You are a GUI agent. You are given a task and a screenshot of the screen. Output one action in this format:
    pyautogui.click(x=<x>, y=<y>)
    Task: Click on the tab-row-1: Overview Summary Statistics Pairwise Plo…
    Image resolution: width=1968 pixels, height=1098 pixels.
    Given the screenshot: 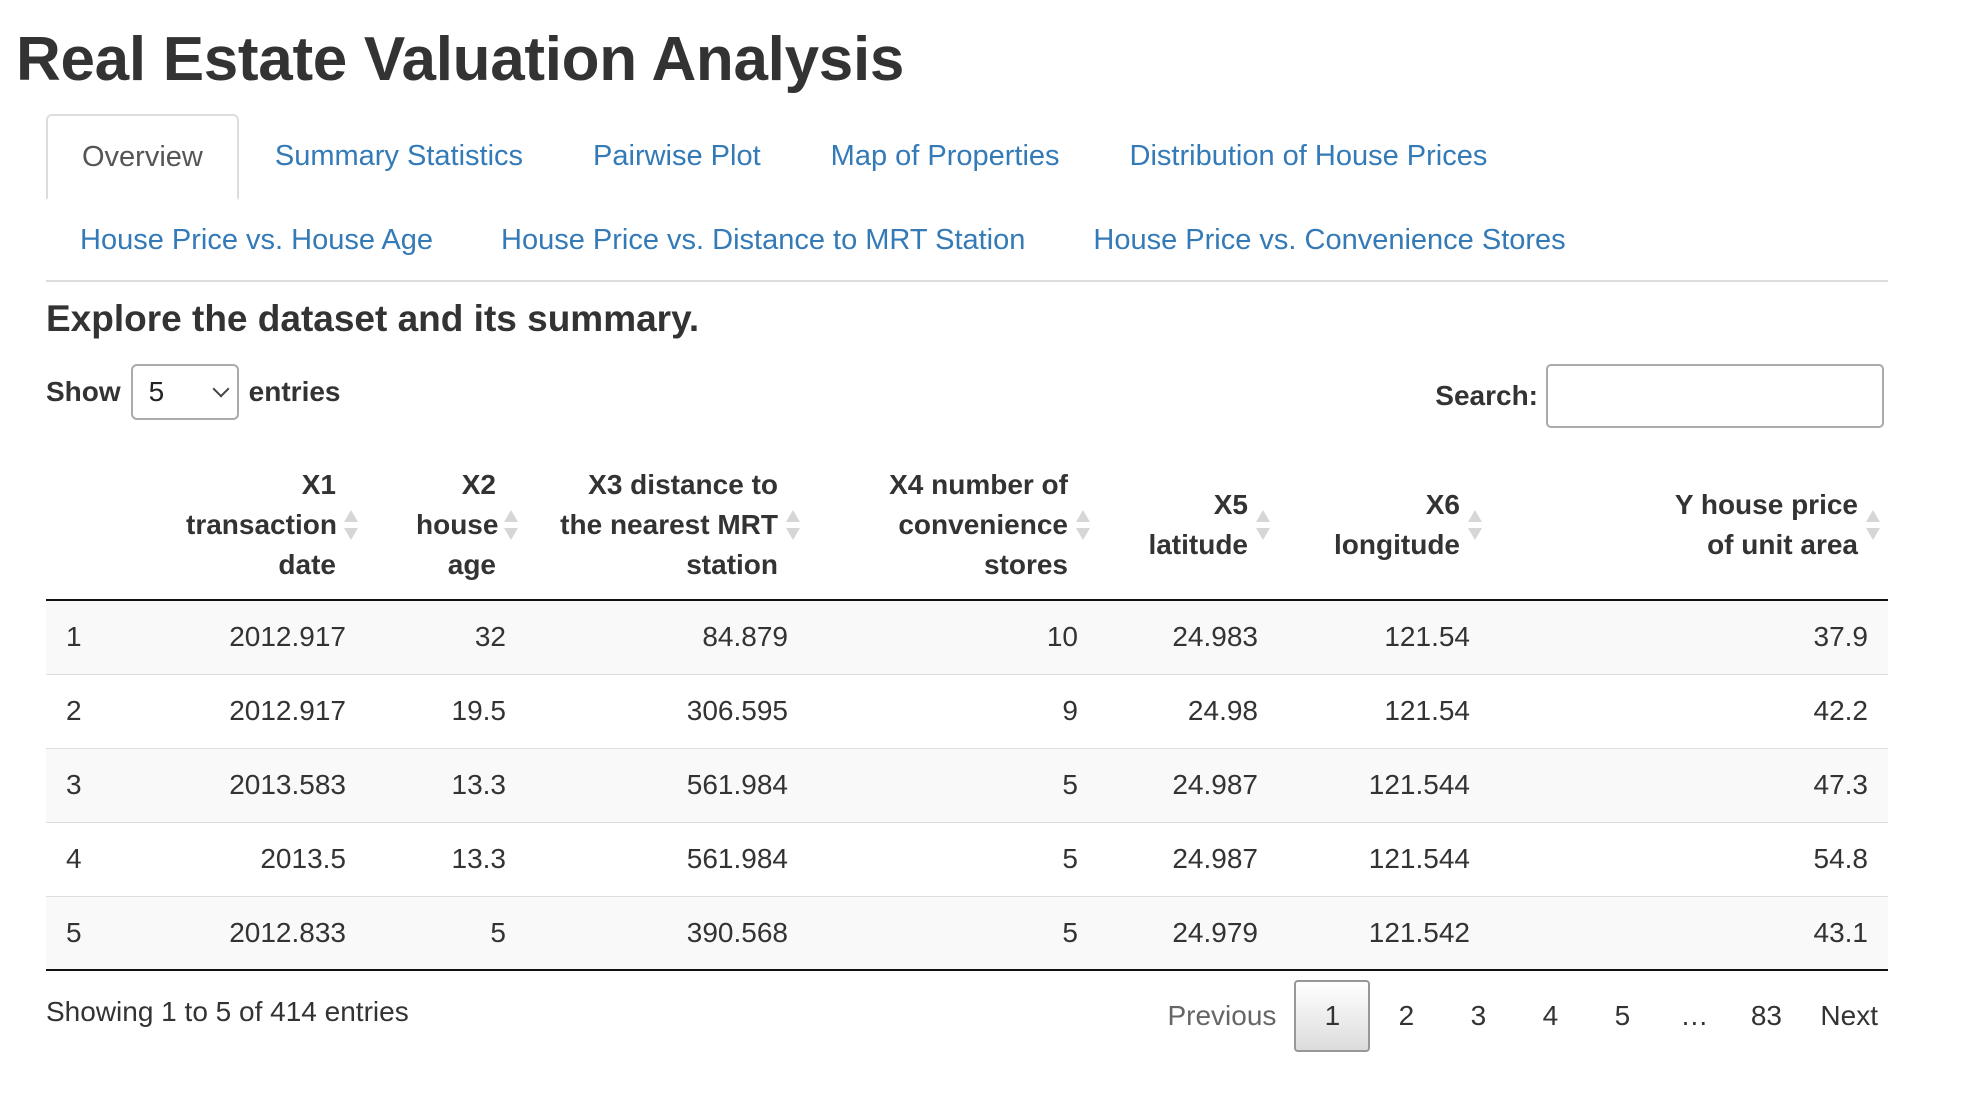 What is the action you would take?
    pyautogui.click(x=783, y=157)
    